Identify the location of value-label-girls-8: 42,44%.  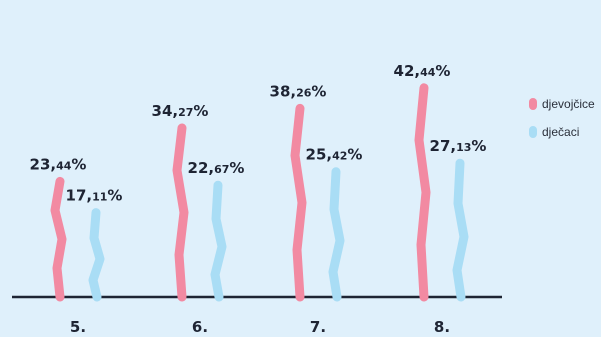
(422, 71).